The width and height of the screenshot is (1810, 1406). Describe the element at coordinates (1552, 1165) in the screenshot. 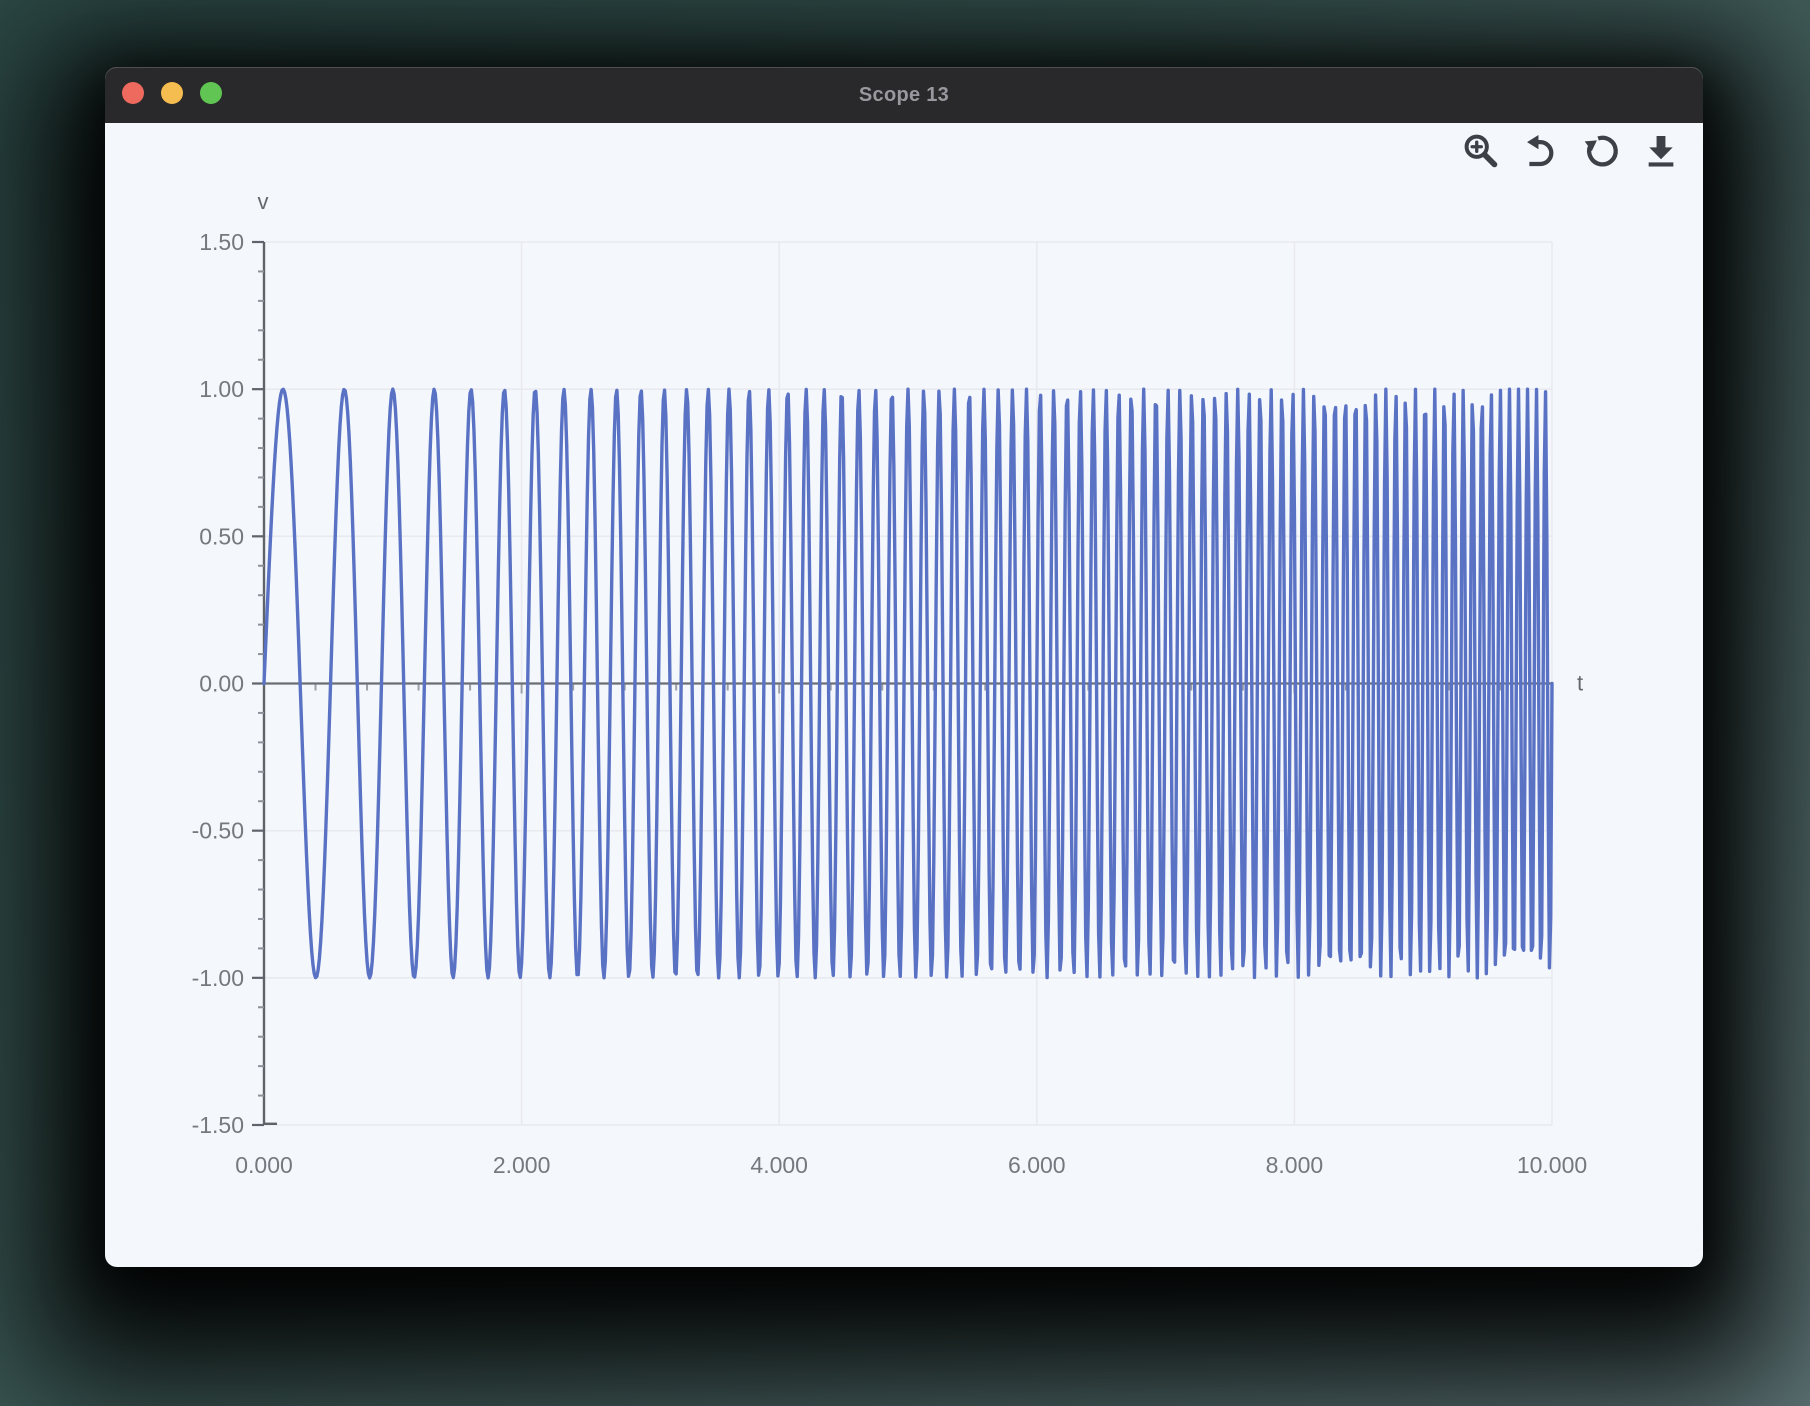

I see `x-tick-label: 10.000` at that location.